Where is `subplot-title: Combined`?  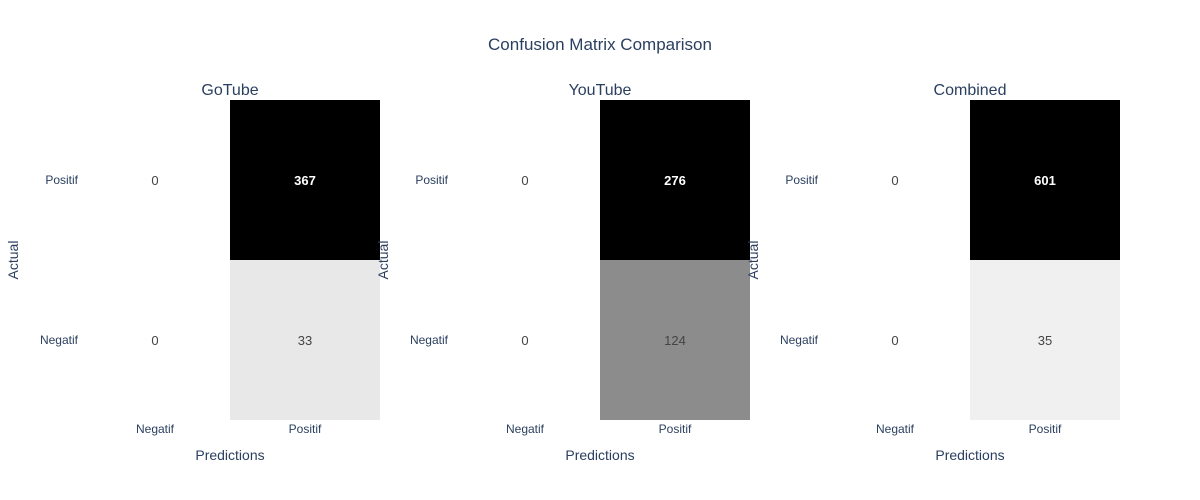
subplot-title: Combined is located at coordinates (970, 90).